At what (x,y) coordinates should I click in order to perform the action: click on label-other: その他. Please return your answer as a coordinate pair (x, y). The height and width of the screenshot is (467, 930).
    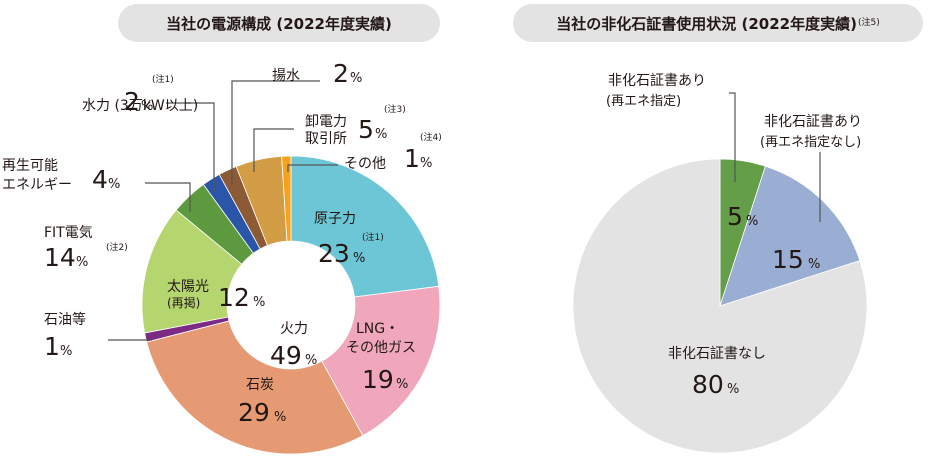
    Looking at the image, I should click on (365, 164).